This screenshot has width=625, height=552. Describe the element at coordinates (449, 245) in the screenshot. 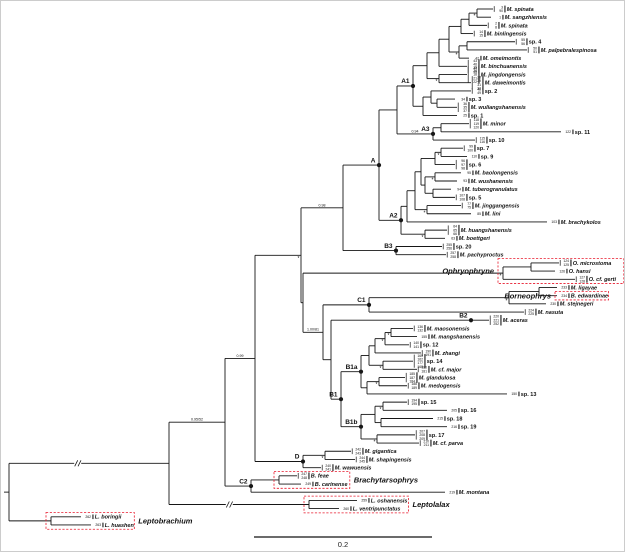

I see `specimen-number: 255` at that location.